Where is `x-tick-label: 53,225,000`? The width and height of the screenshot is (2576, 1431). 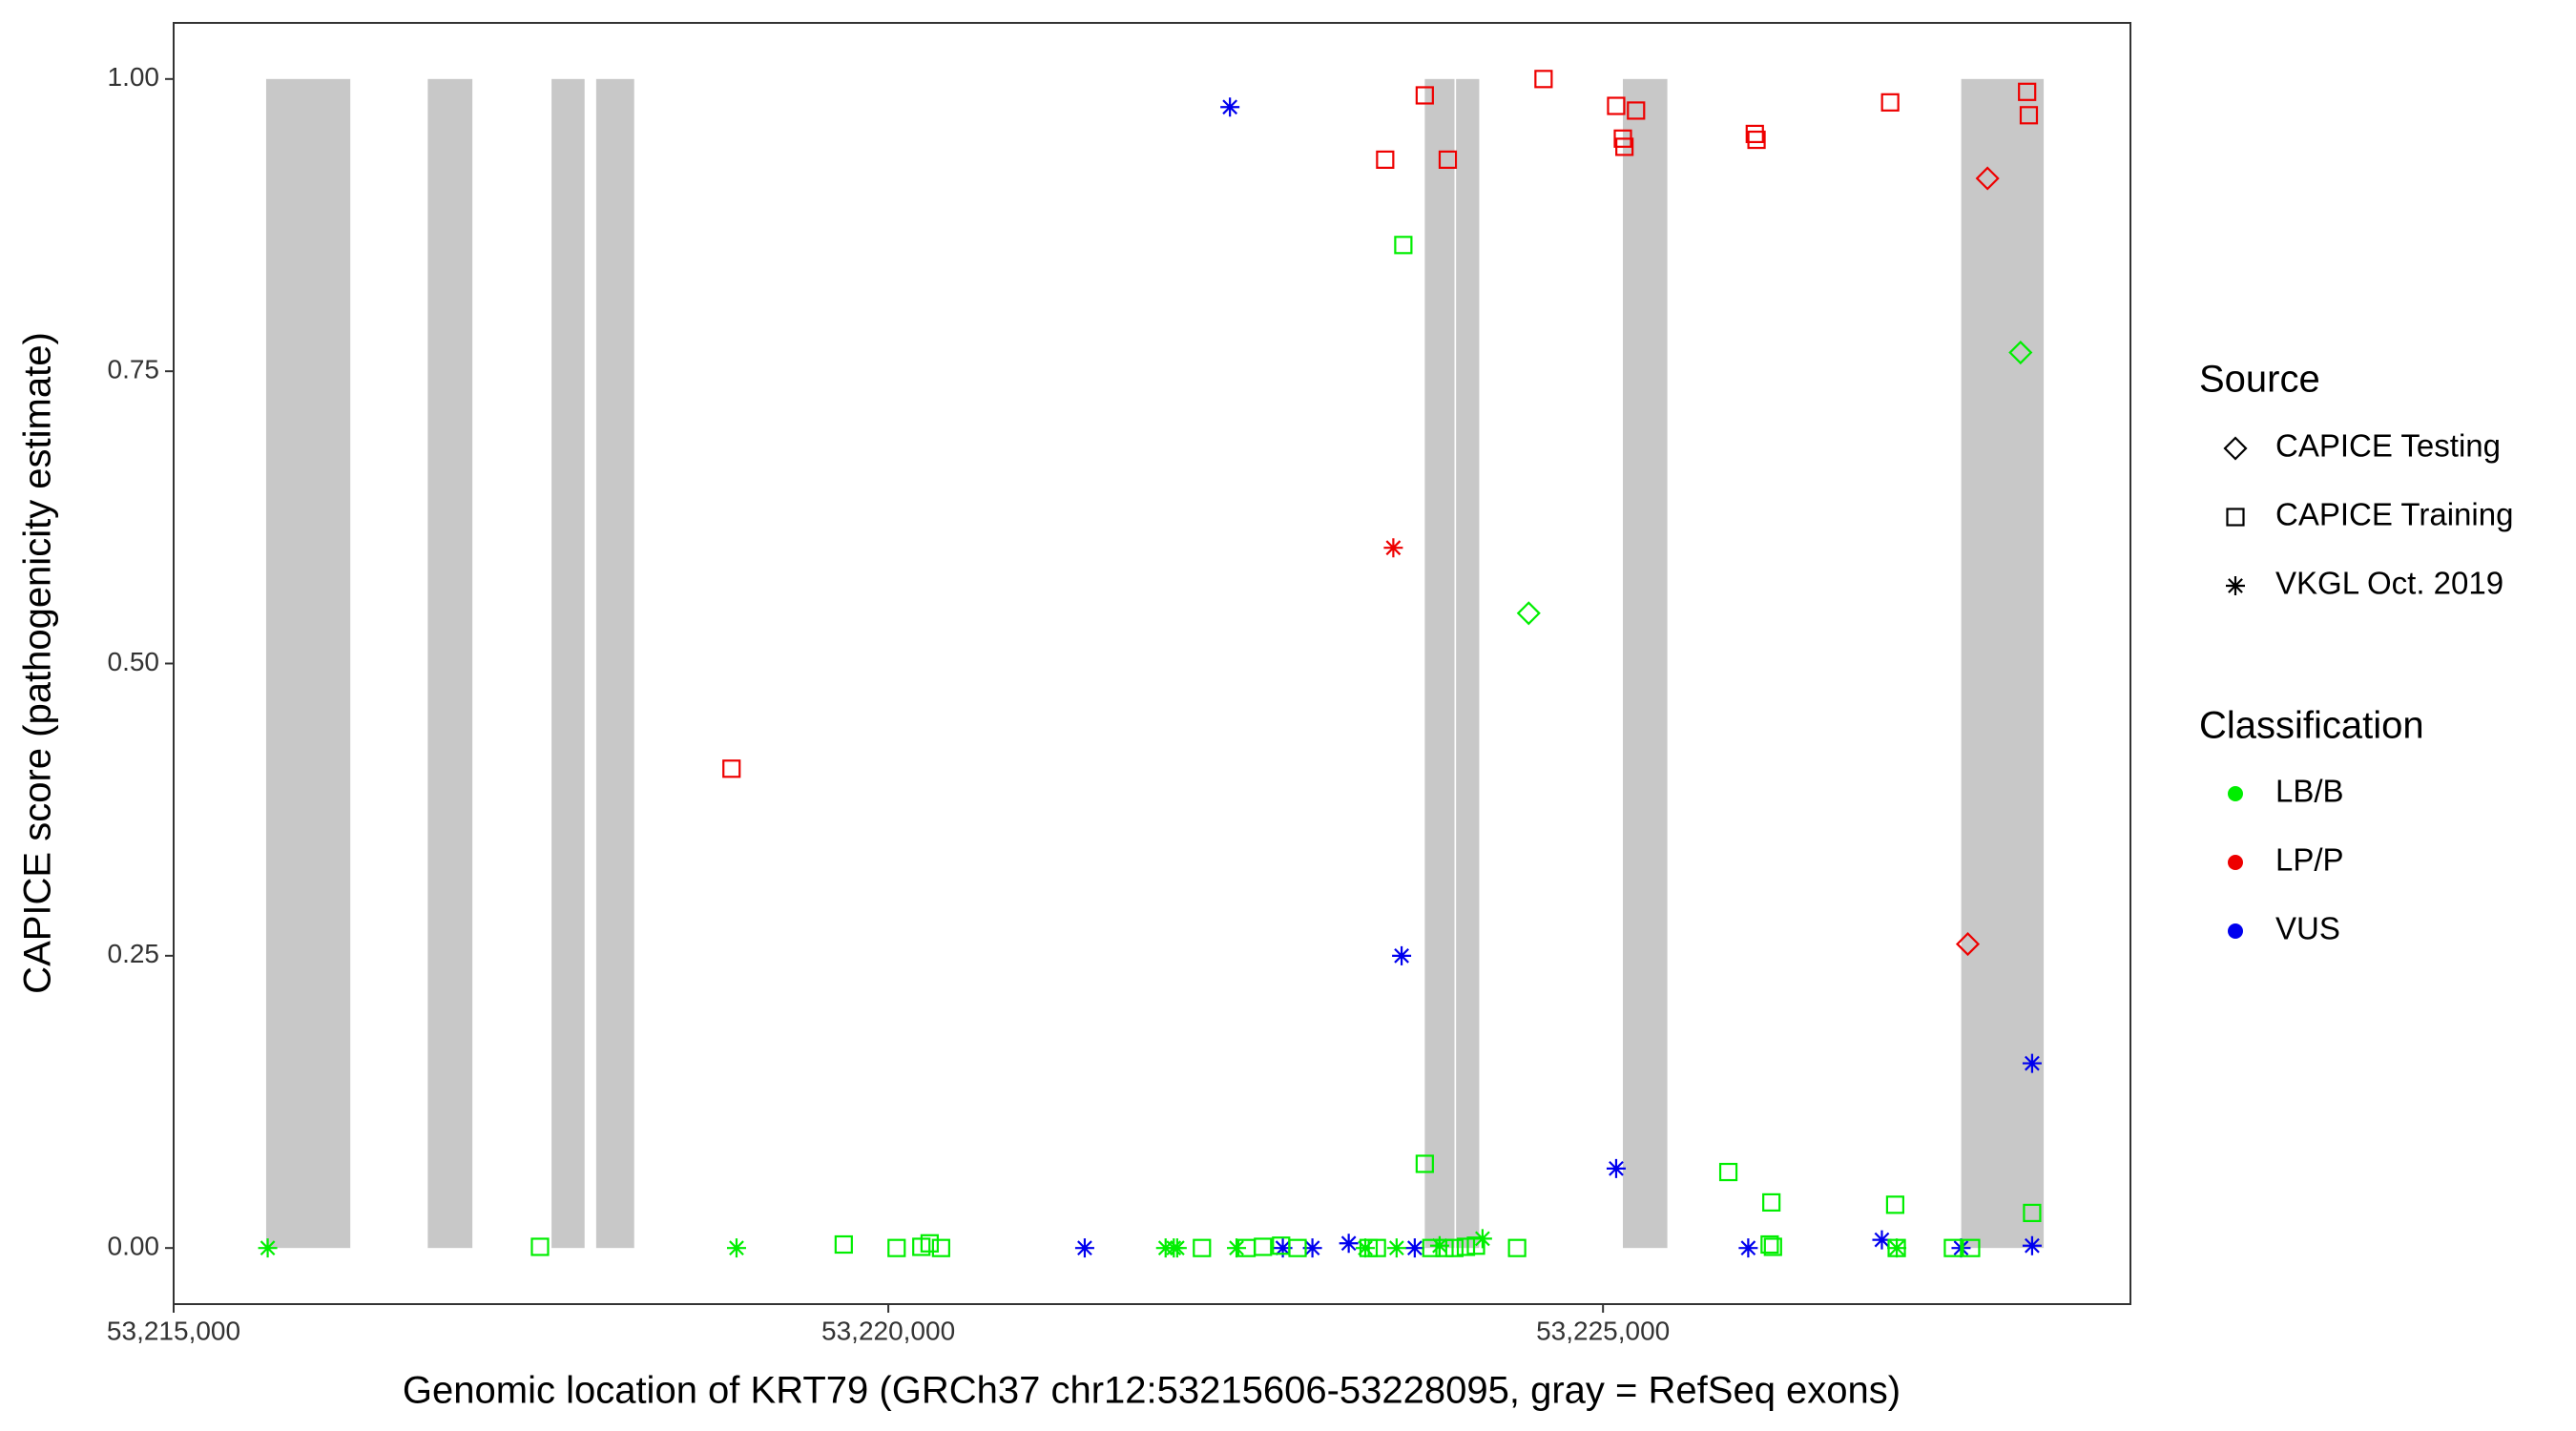
x-tick-label: 53,225,000 is located at coordinates (1603, 1330).